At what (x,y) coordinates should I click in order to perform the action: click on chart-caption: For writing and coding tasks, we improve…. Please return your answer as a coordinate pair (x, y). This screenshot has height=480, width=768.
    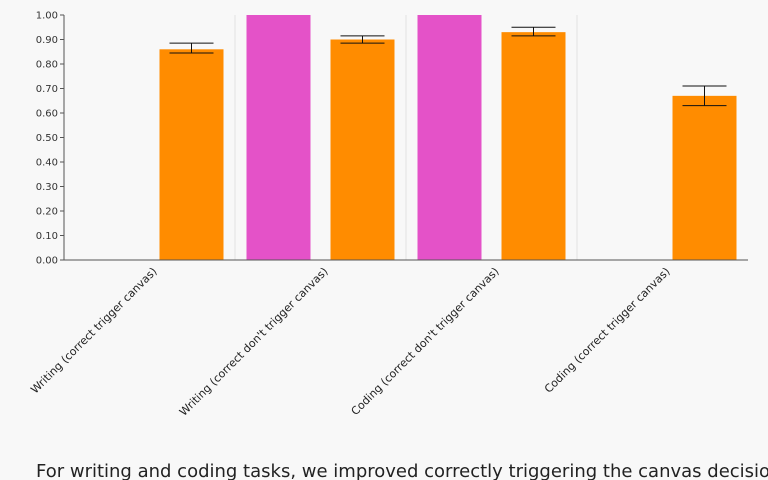
    Looking at the image, I should click on (402, 470).